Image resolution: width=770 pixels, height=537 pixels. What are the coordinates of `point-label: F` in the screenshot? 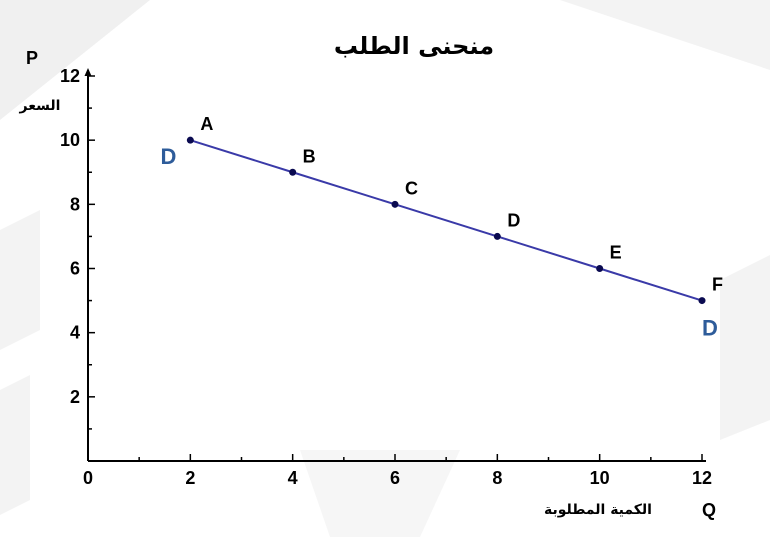 It's located at (717, 285).